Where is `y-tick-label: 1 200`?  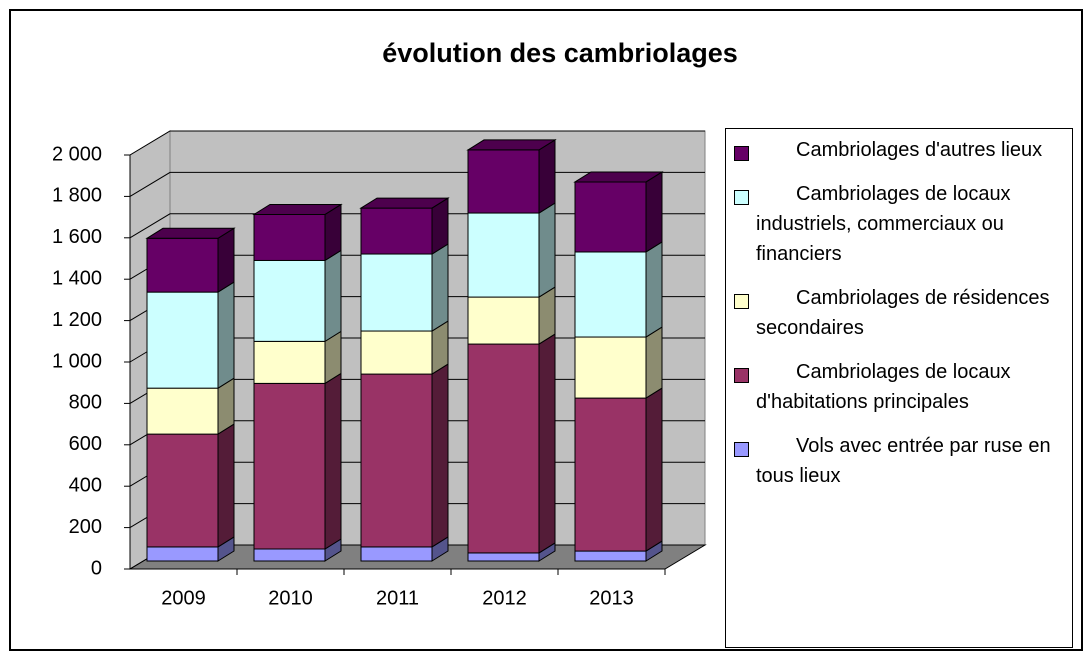
y-tick-label: 1 200 is located at coordinates (77, 320).